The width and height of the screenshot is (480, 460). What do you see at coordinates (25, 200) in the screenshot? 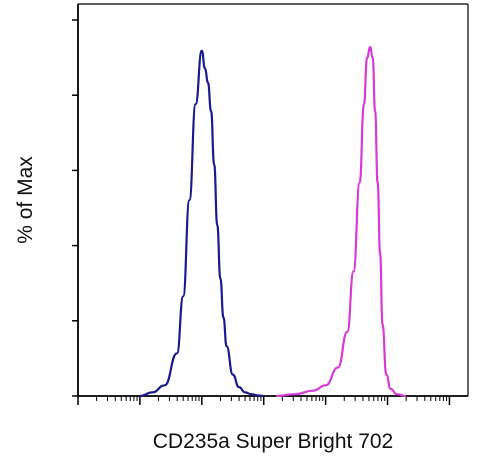
I see `y-axis-label: % of Max` at bounding box center [25, 200].